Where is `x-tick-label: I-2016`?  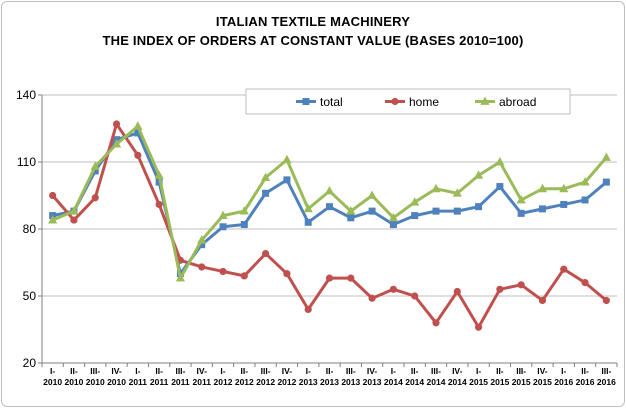 x-tick-label: I-2016 is located at coordinates (563, 376).